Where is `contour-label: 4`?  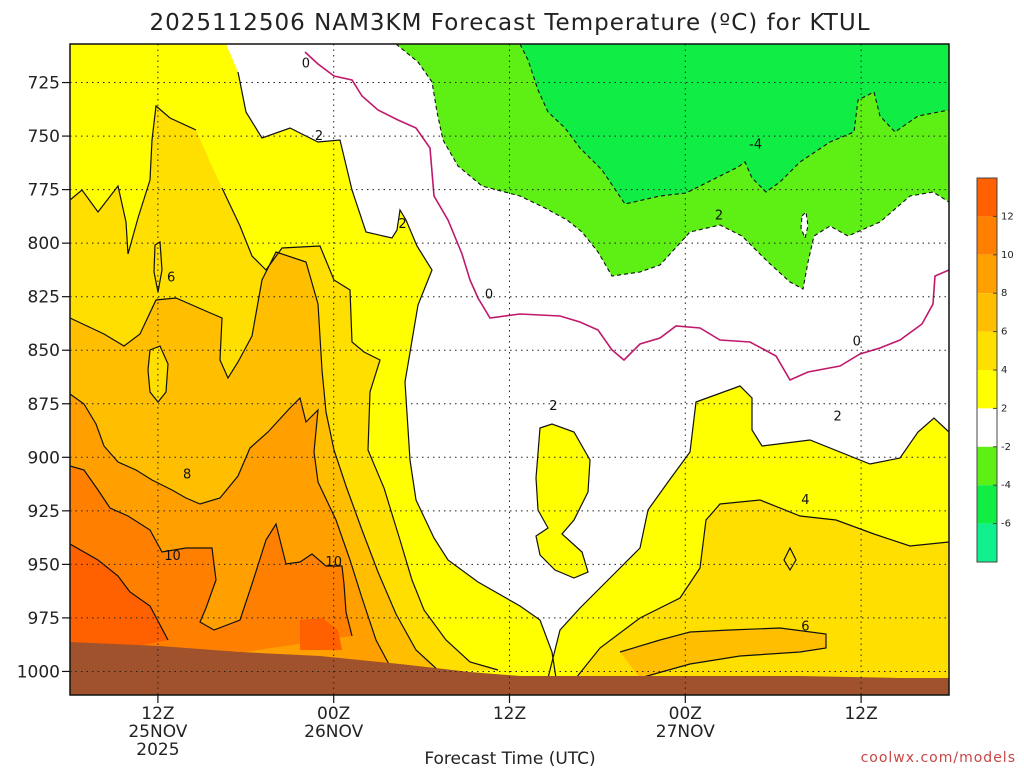 contour-label: 4 is located at coordinates (805, 500).